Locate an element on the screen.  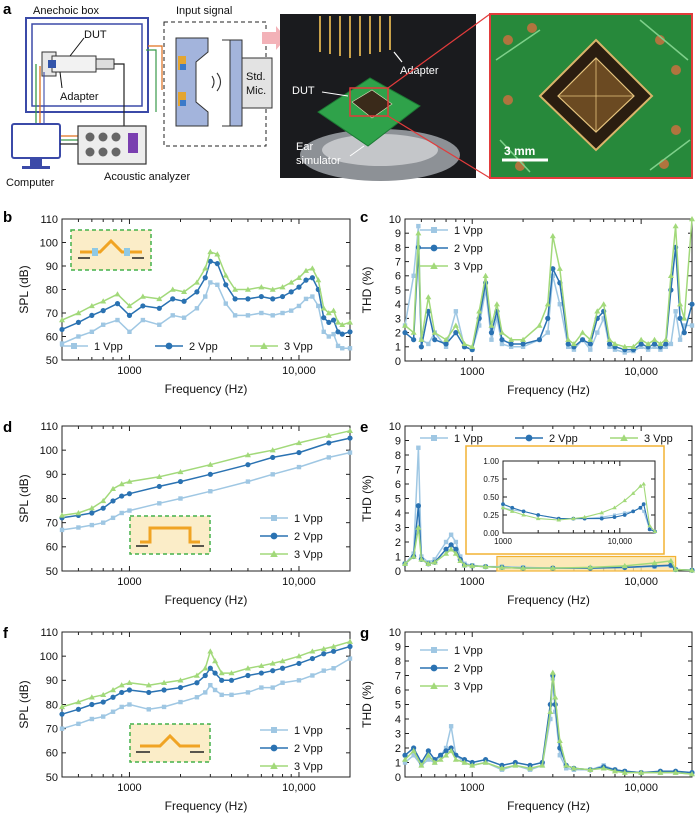
photo-setup: Adapter DUT Ear simulator is located at coordinates (378, 97).